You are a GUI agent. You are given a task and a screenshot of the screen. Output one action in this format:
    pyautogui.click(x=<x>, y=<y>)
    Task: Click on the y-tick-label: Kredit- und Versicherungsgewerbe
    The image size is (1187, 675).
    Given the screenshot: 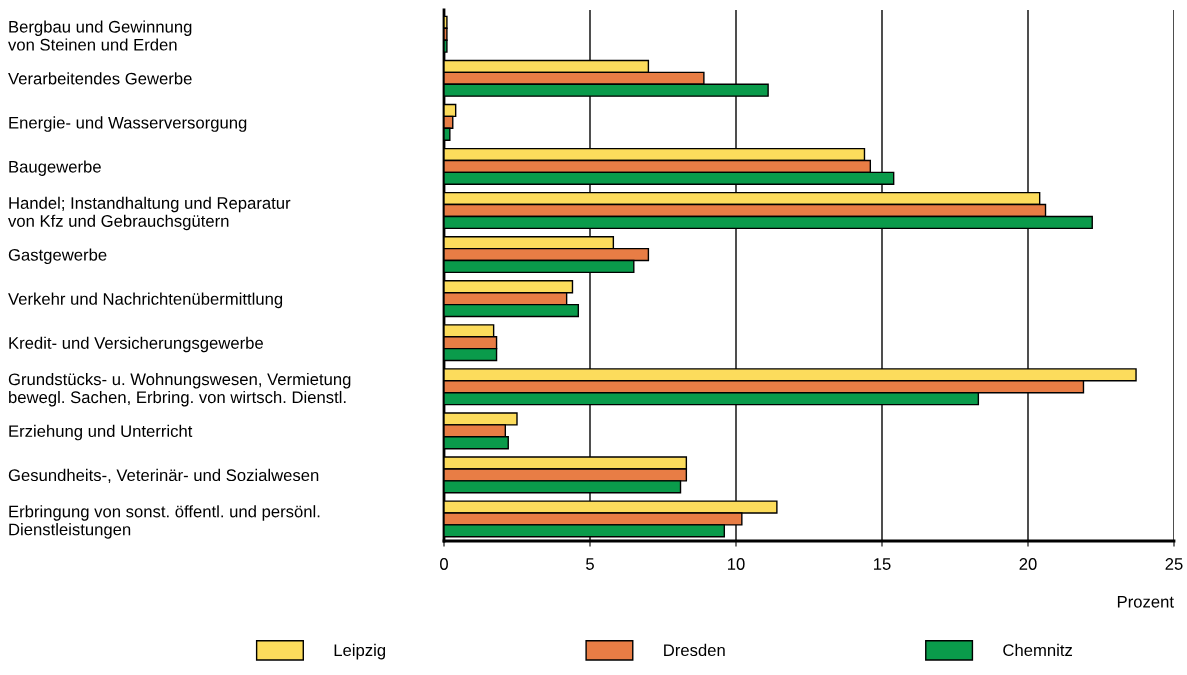 What is the action you would take?
    pyautogui.click(x=136, y=344)
    